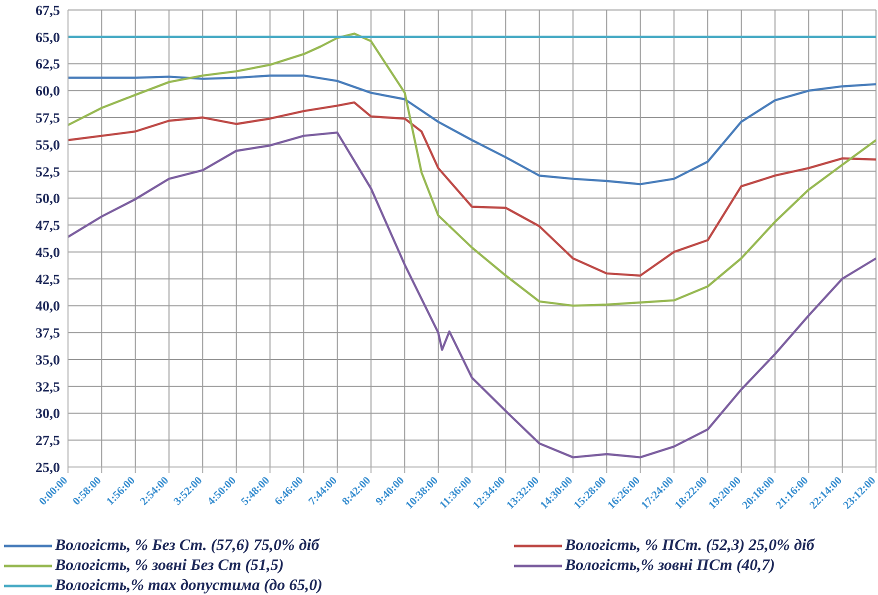 This screenshot has width=878, height=595. I want to click on y-tick-label: 57,5, so click(48, 119).